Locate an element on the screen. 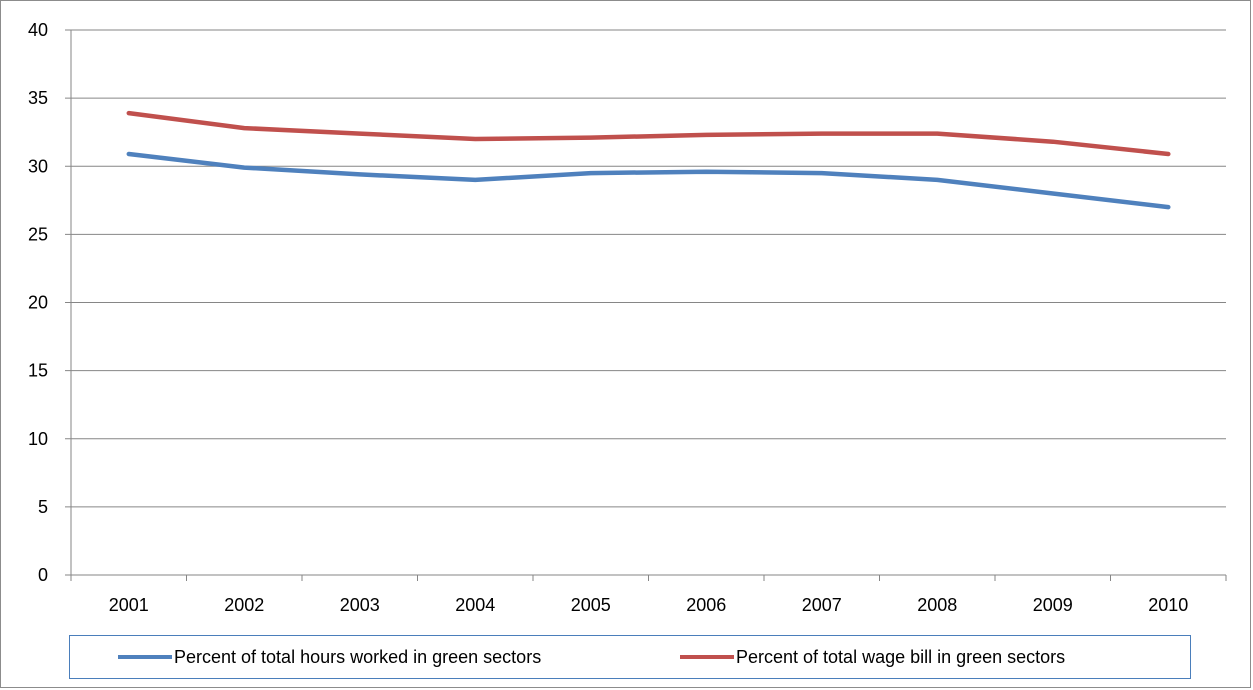 Image resolution: width=1253 pixels, height=690 pixels. x-tick-label-2009: 2009 is located at coordinates (1053, 605).